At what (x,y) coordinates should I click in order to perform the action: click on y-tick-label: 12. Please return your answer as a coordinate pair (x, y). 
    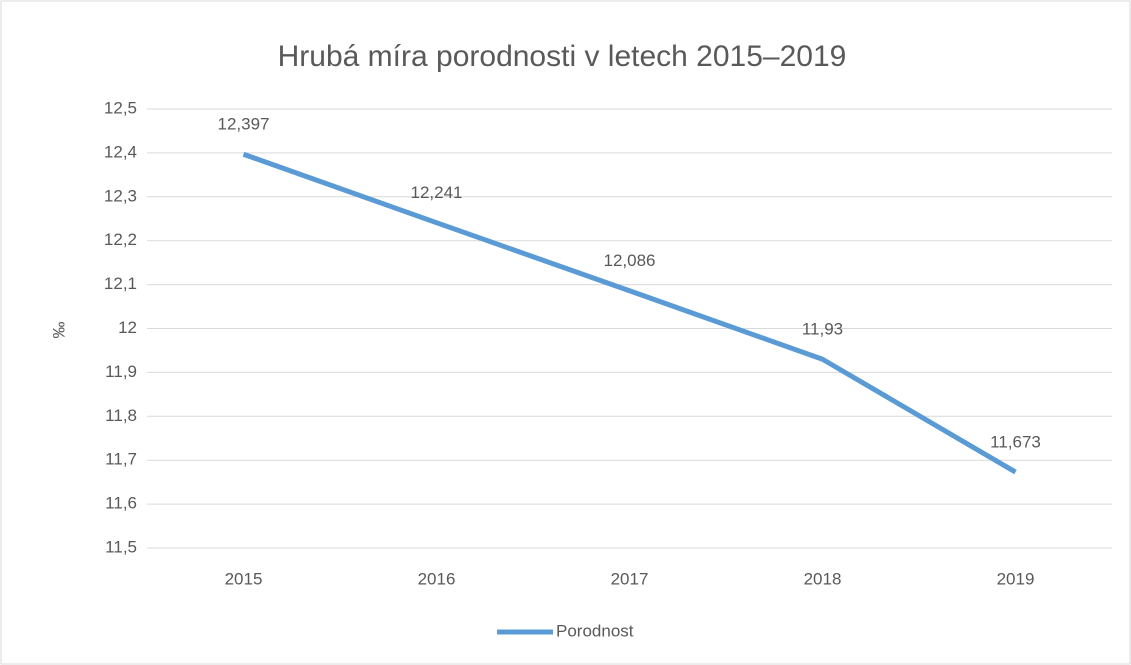
    Looking at the image, I should click on (127, 327).